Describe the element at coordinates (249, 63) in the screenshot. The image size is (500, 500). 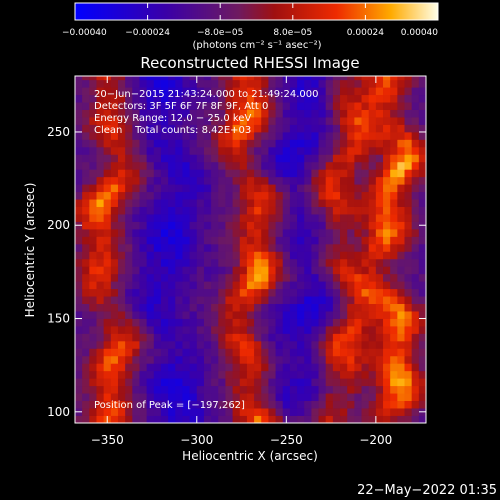
I see `chart-title: Reconstructed RHESSI Image` at that location.